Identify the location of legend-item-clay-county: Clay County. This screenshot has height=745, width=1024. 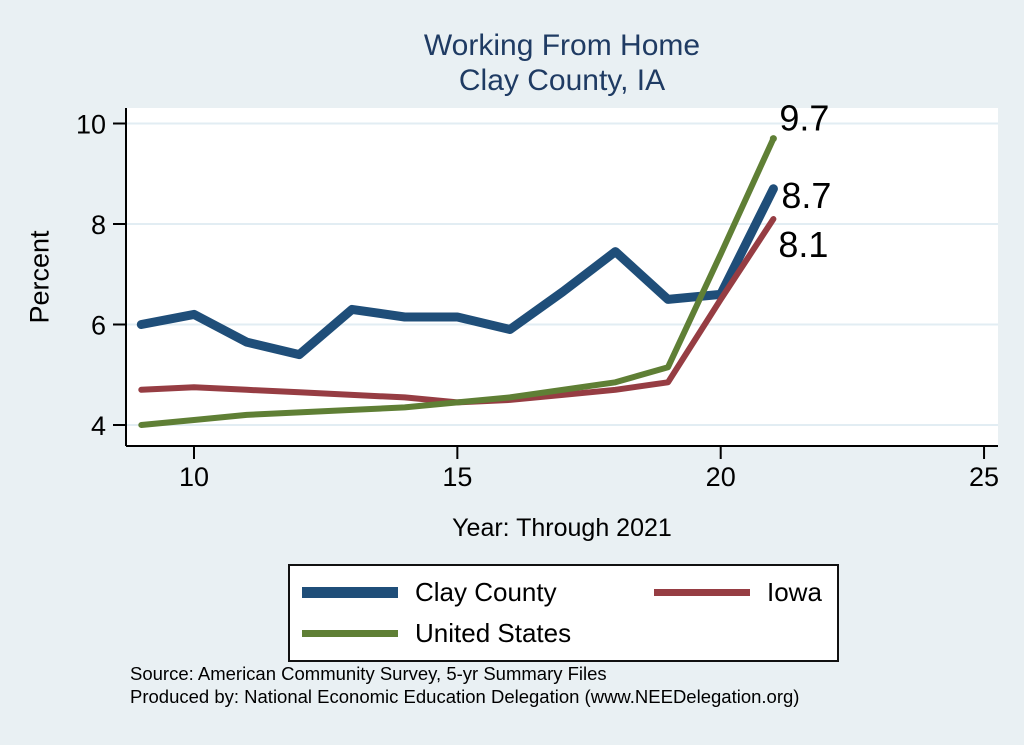
(478, 592).